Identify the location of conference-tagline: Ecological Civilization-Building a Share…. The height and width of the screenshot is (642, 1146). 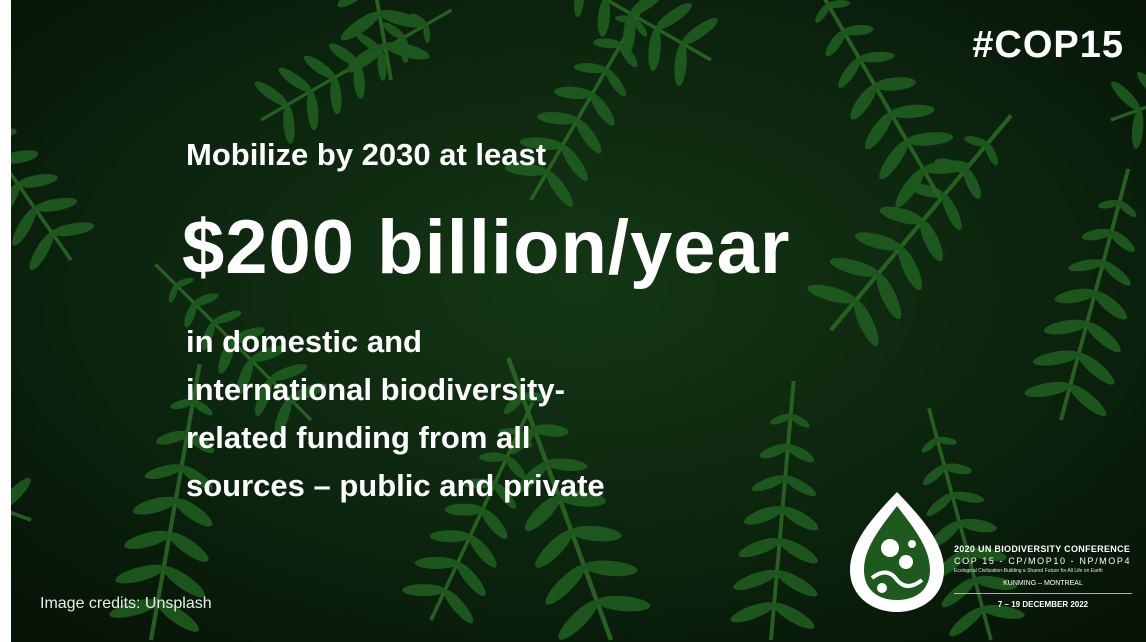
(1028, 571).